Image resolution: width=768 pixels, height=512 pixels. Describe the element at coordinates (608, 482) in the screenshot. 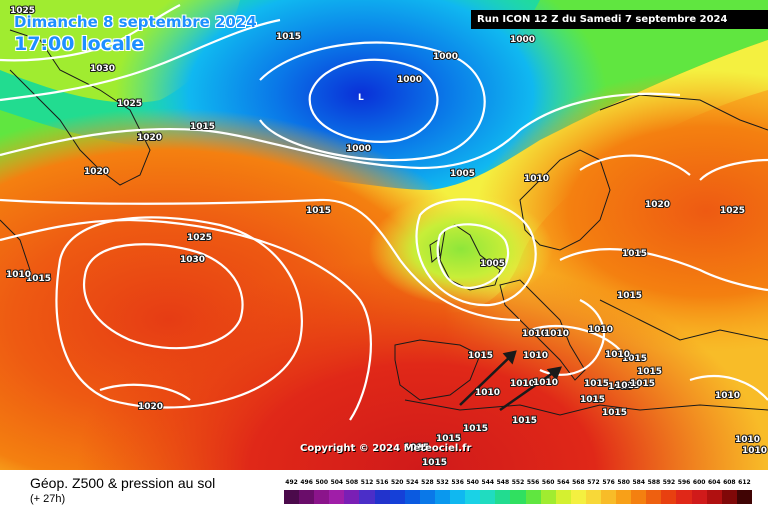

I see `scale-value-label: 576` at that location.